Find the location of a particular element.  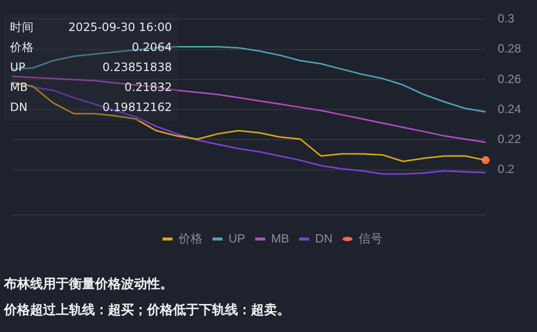

y-tick-label: 0.26 is located at coordinates (510, 79).